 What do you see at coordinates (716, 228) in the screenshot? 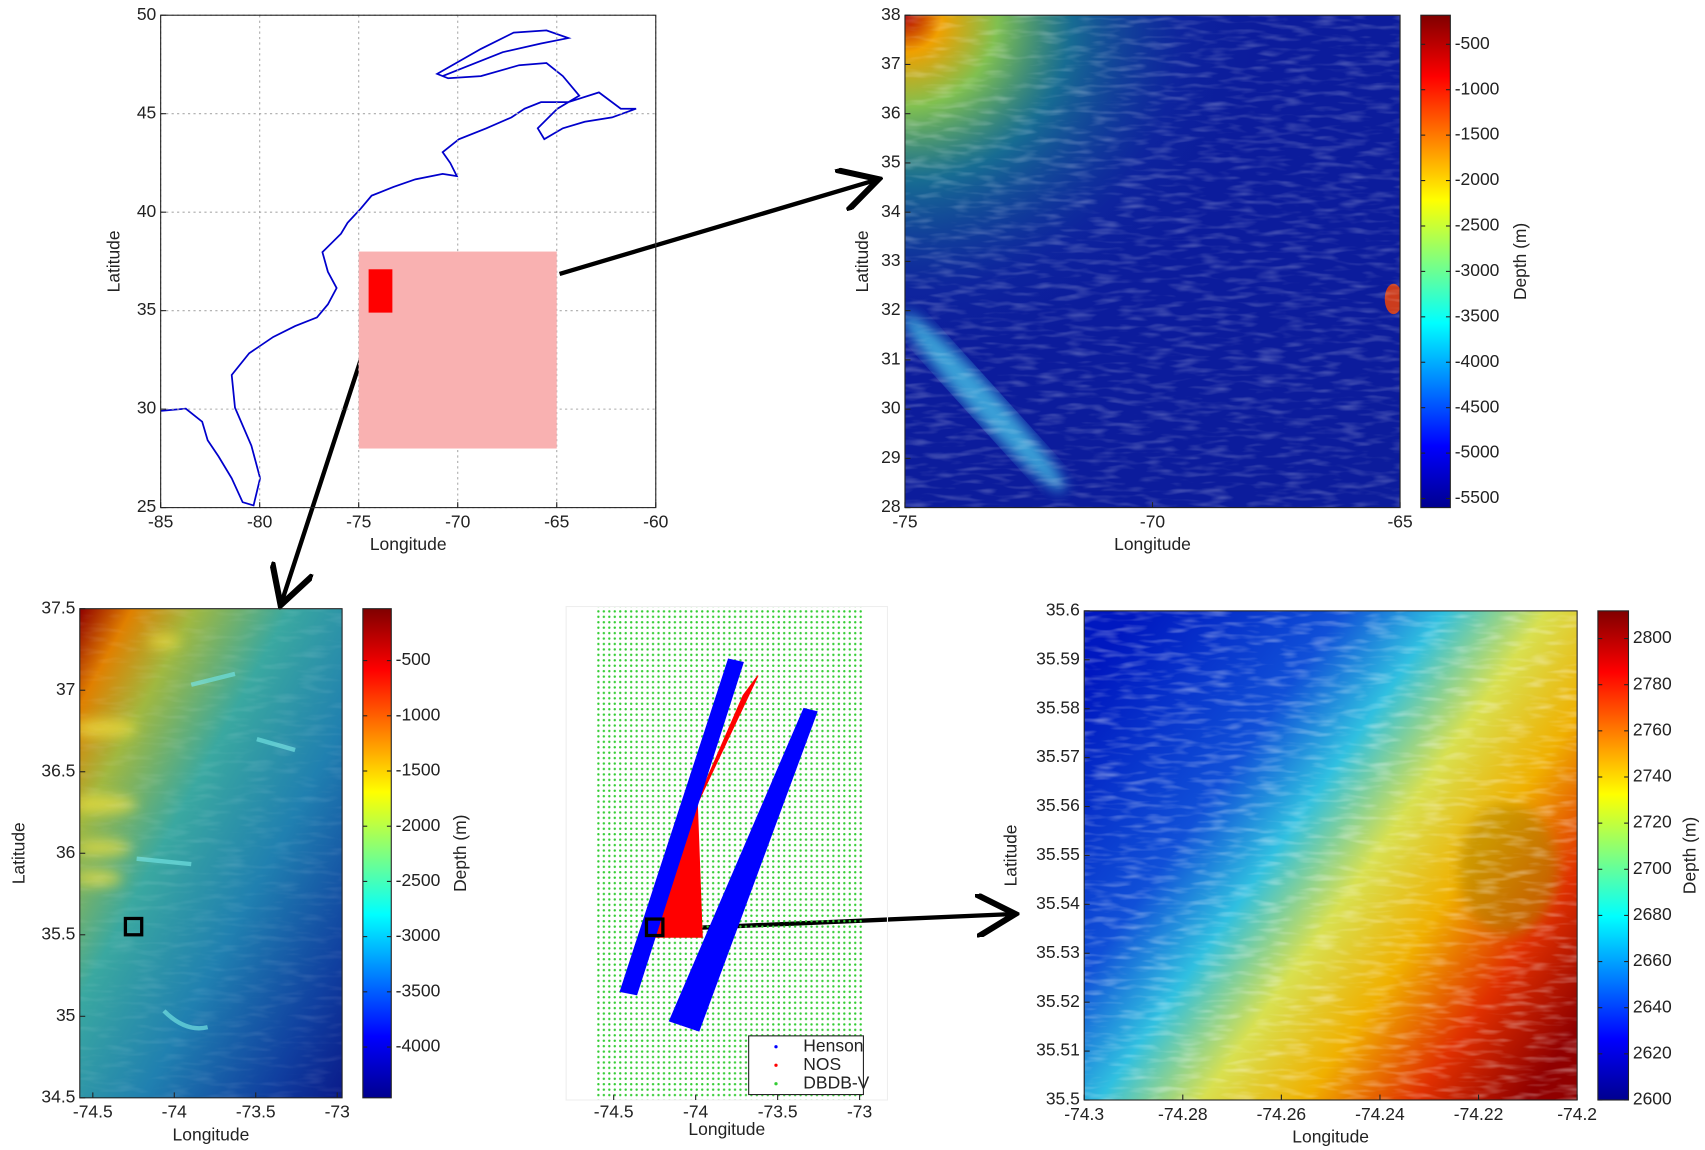
I see `arrow` at bounding box center [716, 228].